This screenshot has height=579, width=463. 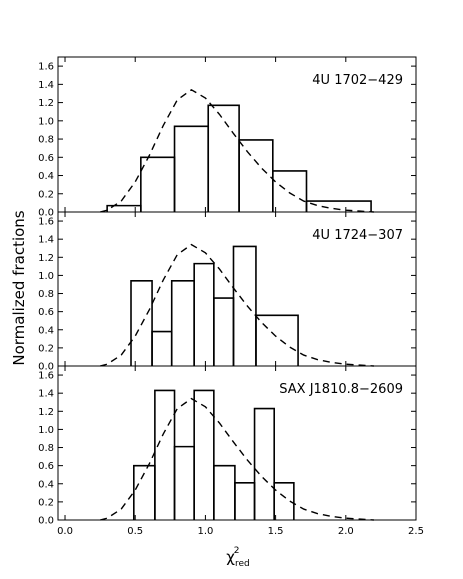 I want to click on x-axis-label-symbol: χ, so click(x=230, y=557).